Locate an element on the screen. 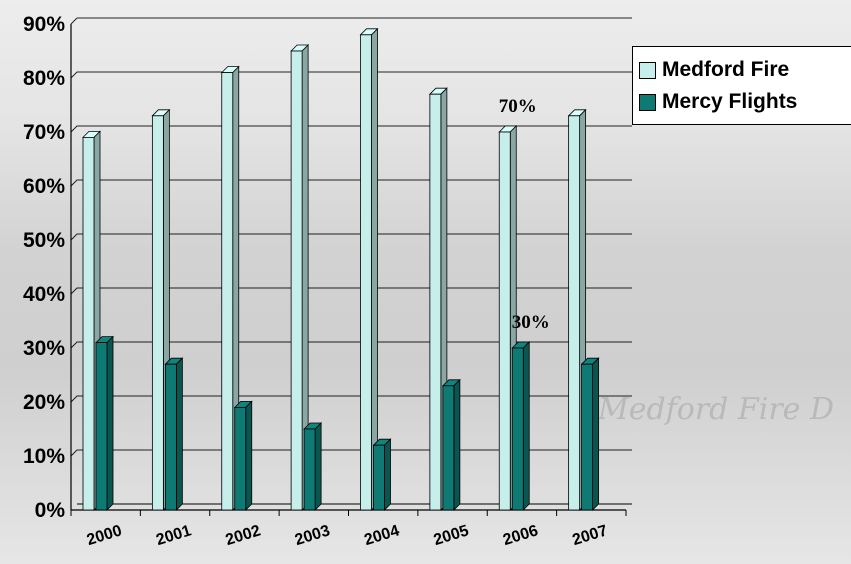  y-tick-label: 10% is located at coordinates (44, 456).